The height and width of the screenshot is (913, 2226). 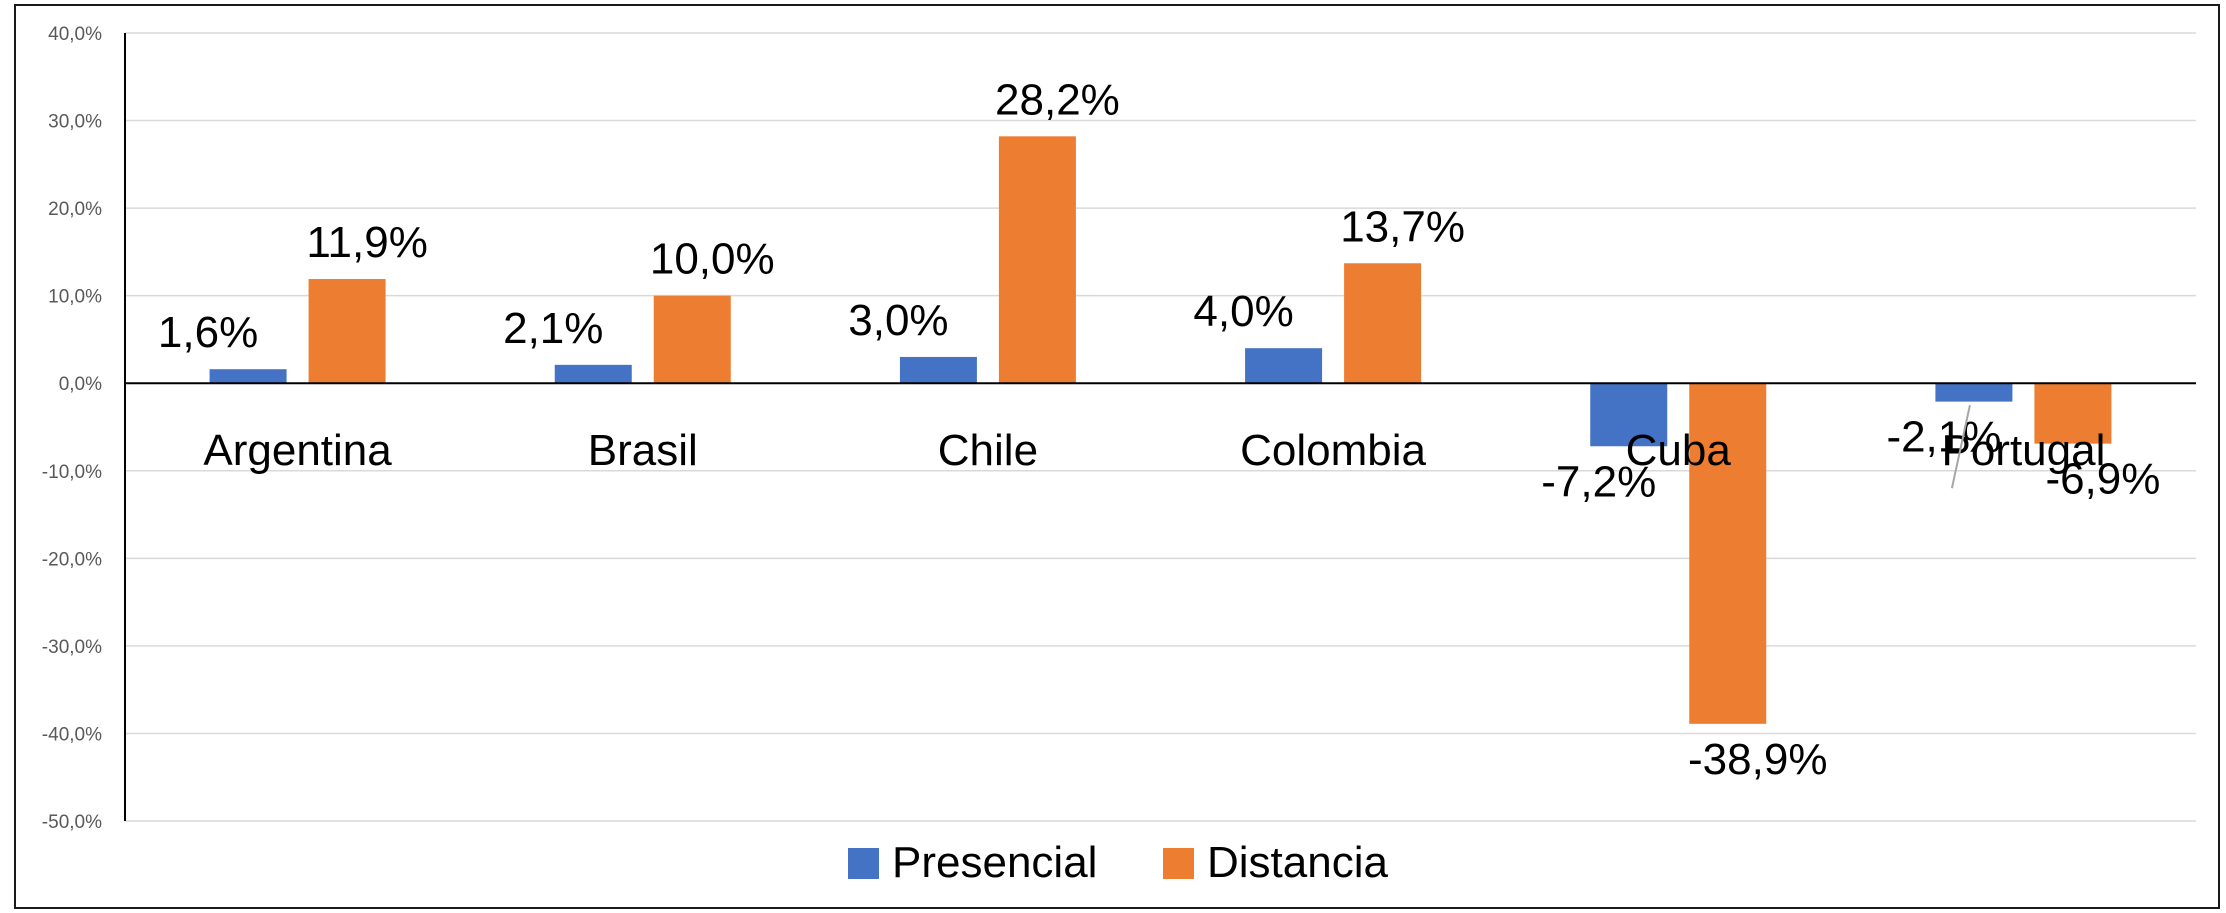 I want to click on y-tick-label: -10,0%, so click(x=72, y=472).